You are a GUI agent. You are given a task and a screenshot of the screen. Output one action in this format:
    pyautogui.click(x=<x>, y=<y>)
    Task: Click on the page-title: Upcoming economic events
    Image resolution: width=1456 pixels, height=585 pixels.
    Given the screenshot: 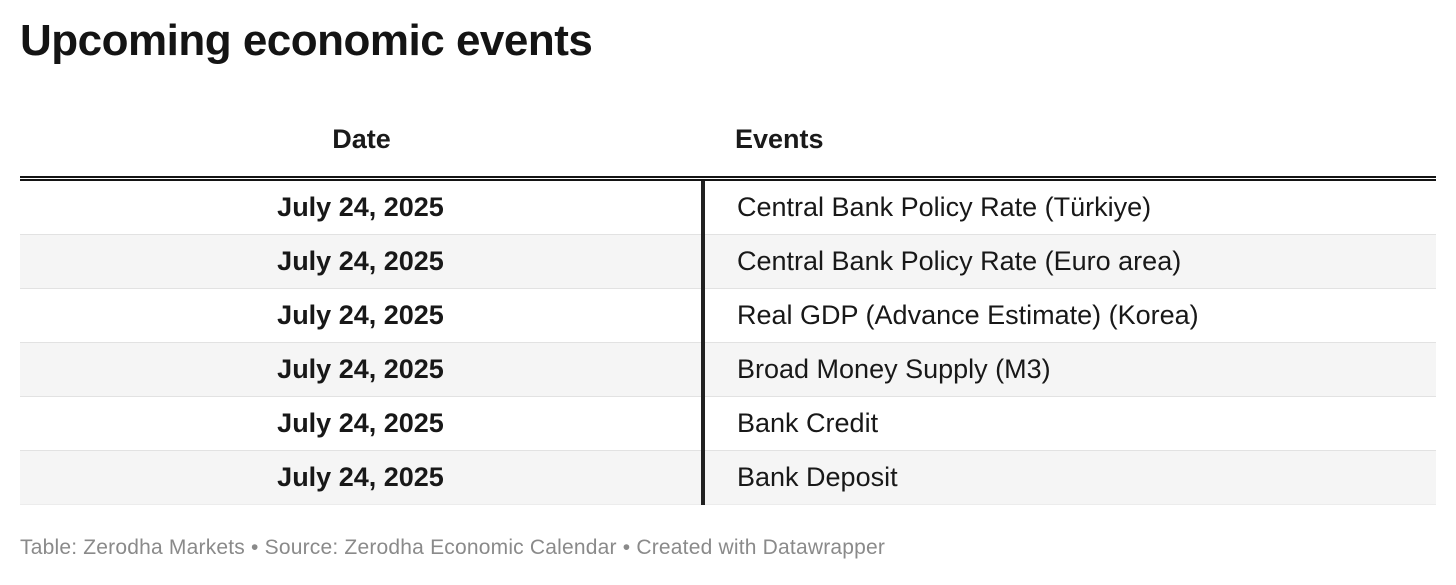 What is the action you would take?
    pyautogui.click(x=306, y=40)
    